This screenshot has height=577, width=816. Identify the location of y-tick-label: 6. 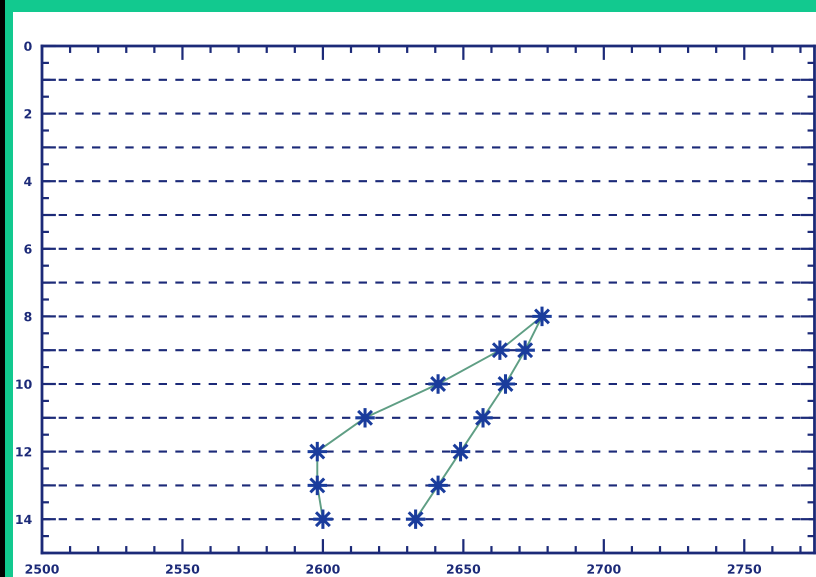
(28, 249).